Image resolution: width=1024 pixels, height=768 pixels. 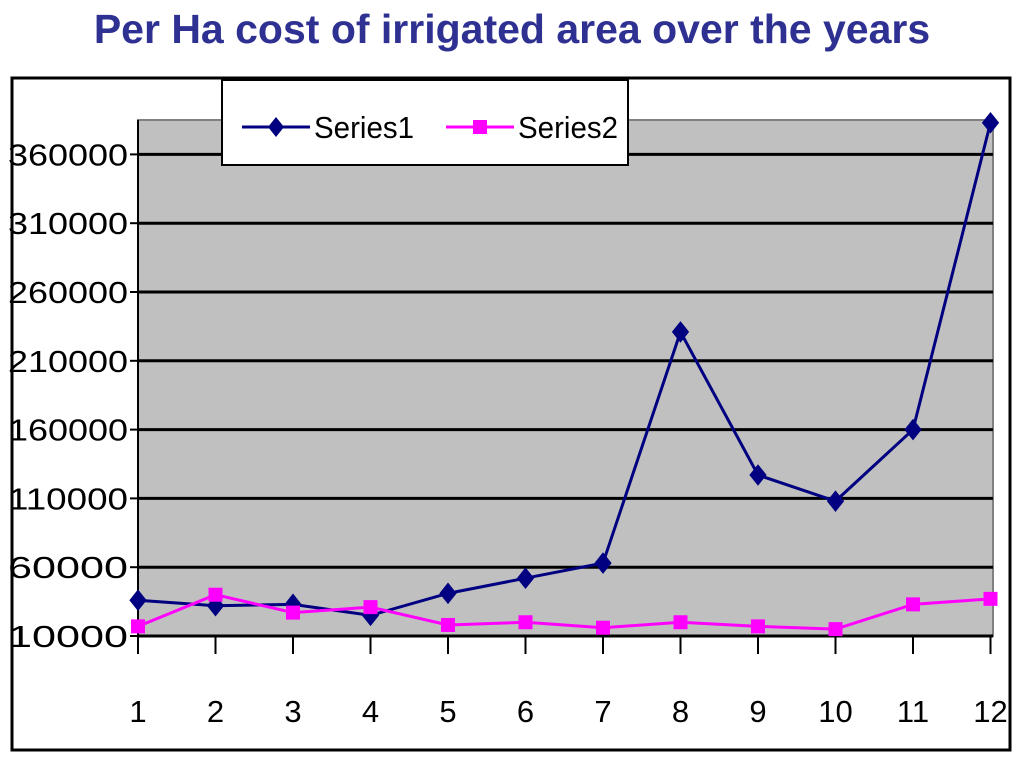 What do you see at coordinates (292, 711) in the screenshot?
I see `x-tick-label: 3` at bounding box center [292, 711].